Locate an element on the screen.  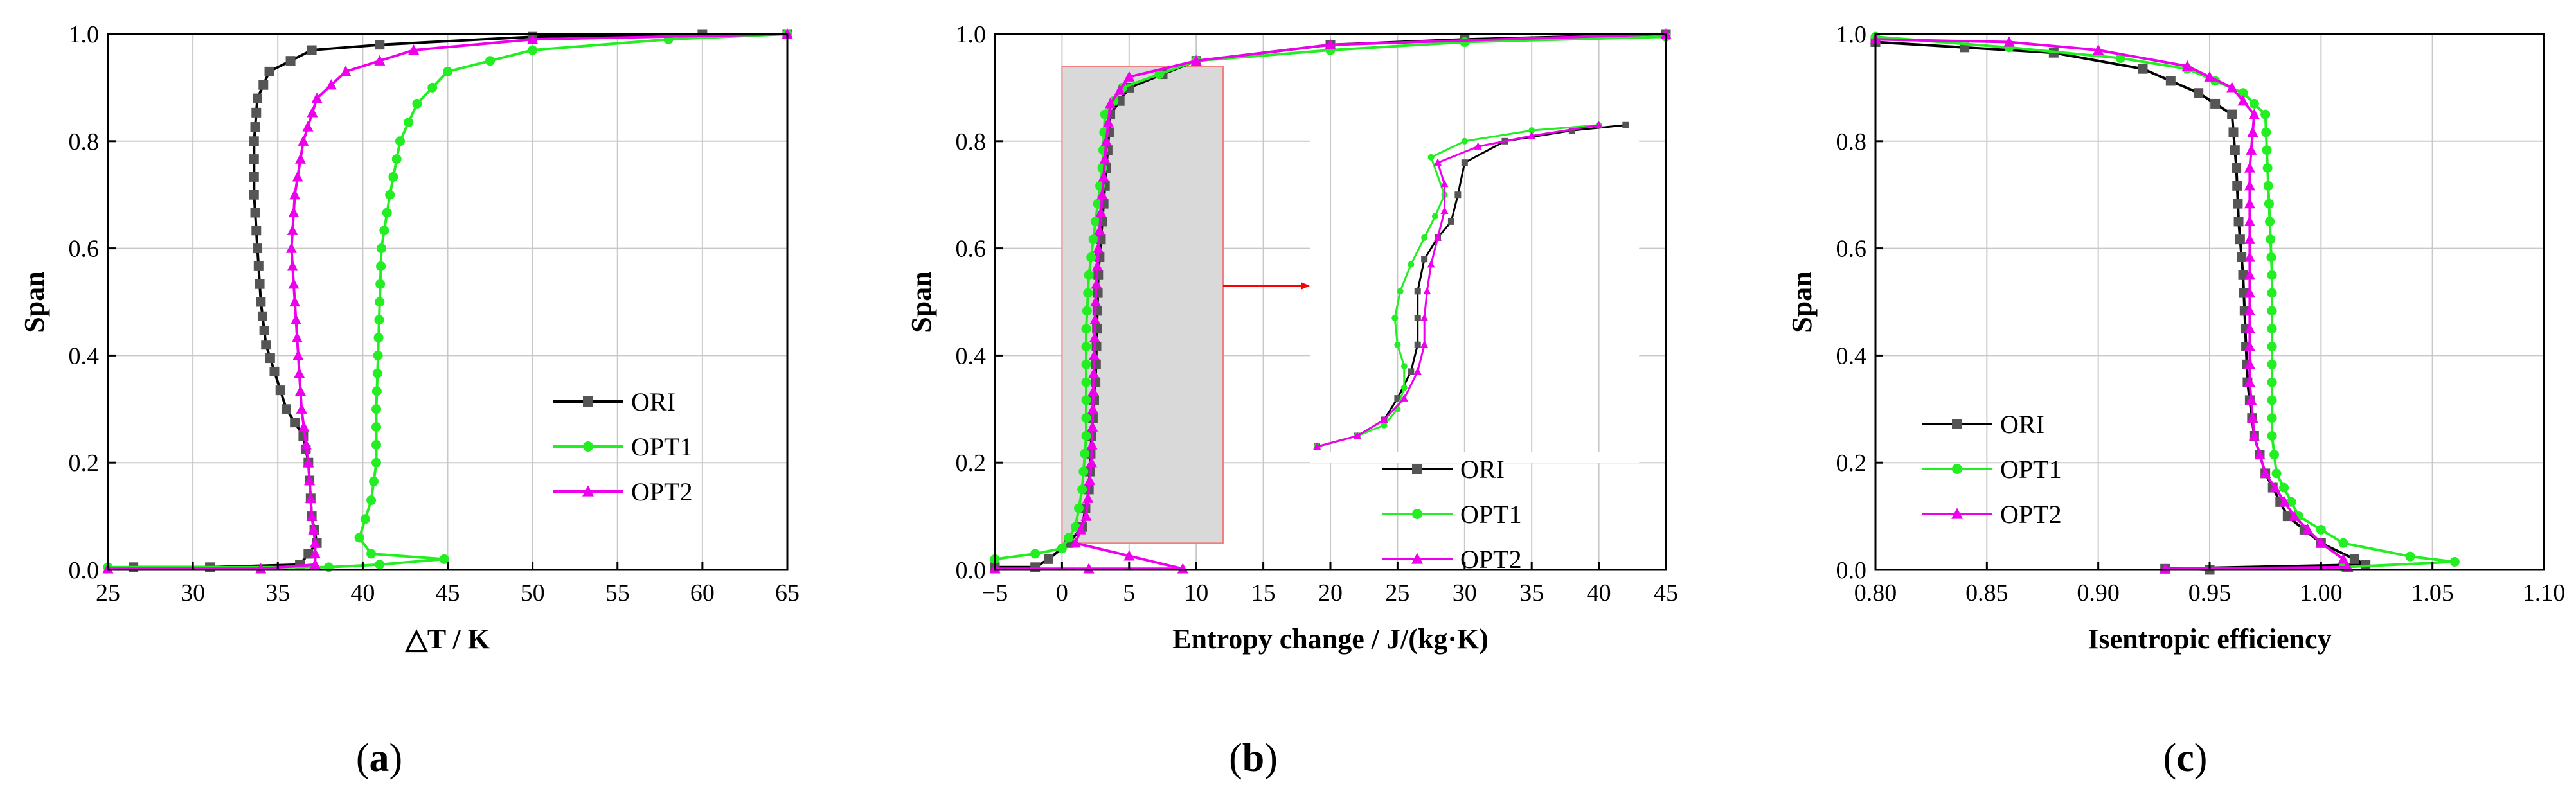
legend-label-ori: ORI is located at coordinates (653, 402).